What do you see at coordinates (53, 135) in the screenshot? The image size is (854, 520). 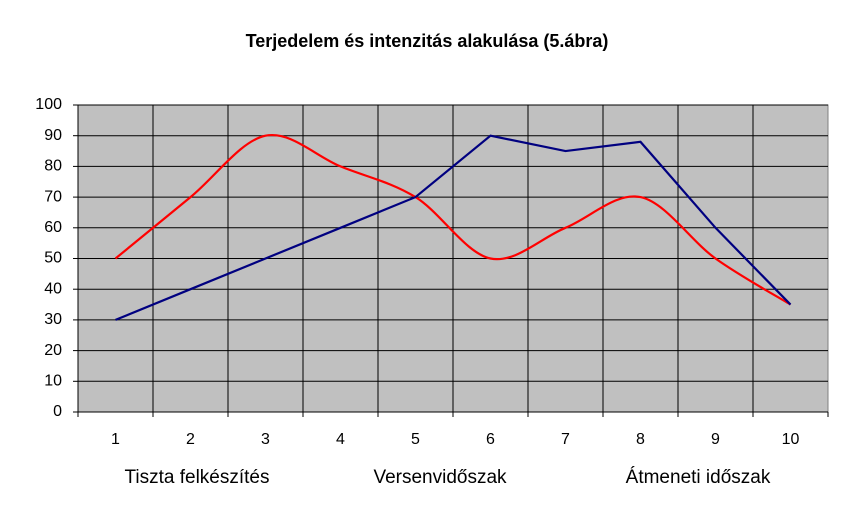 I see `y-tick-label: 90` at bounding box center [53, 135].